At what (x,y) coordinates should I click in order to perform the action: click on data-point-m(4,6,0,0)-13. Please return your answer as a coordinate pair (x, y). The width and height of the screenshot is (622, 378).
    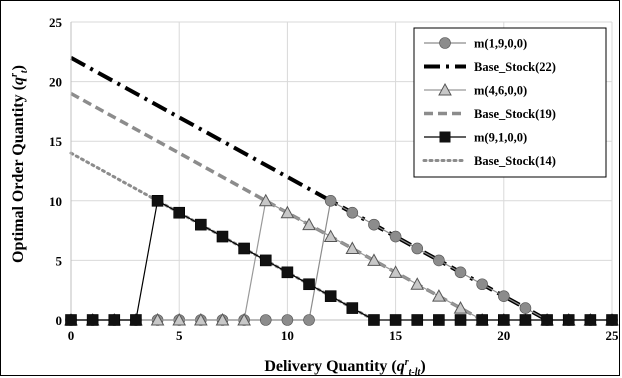
    Looking at the image, I should click on (352, 247).